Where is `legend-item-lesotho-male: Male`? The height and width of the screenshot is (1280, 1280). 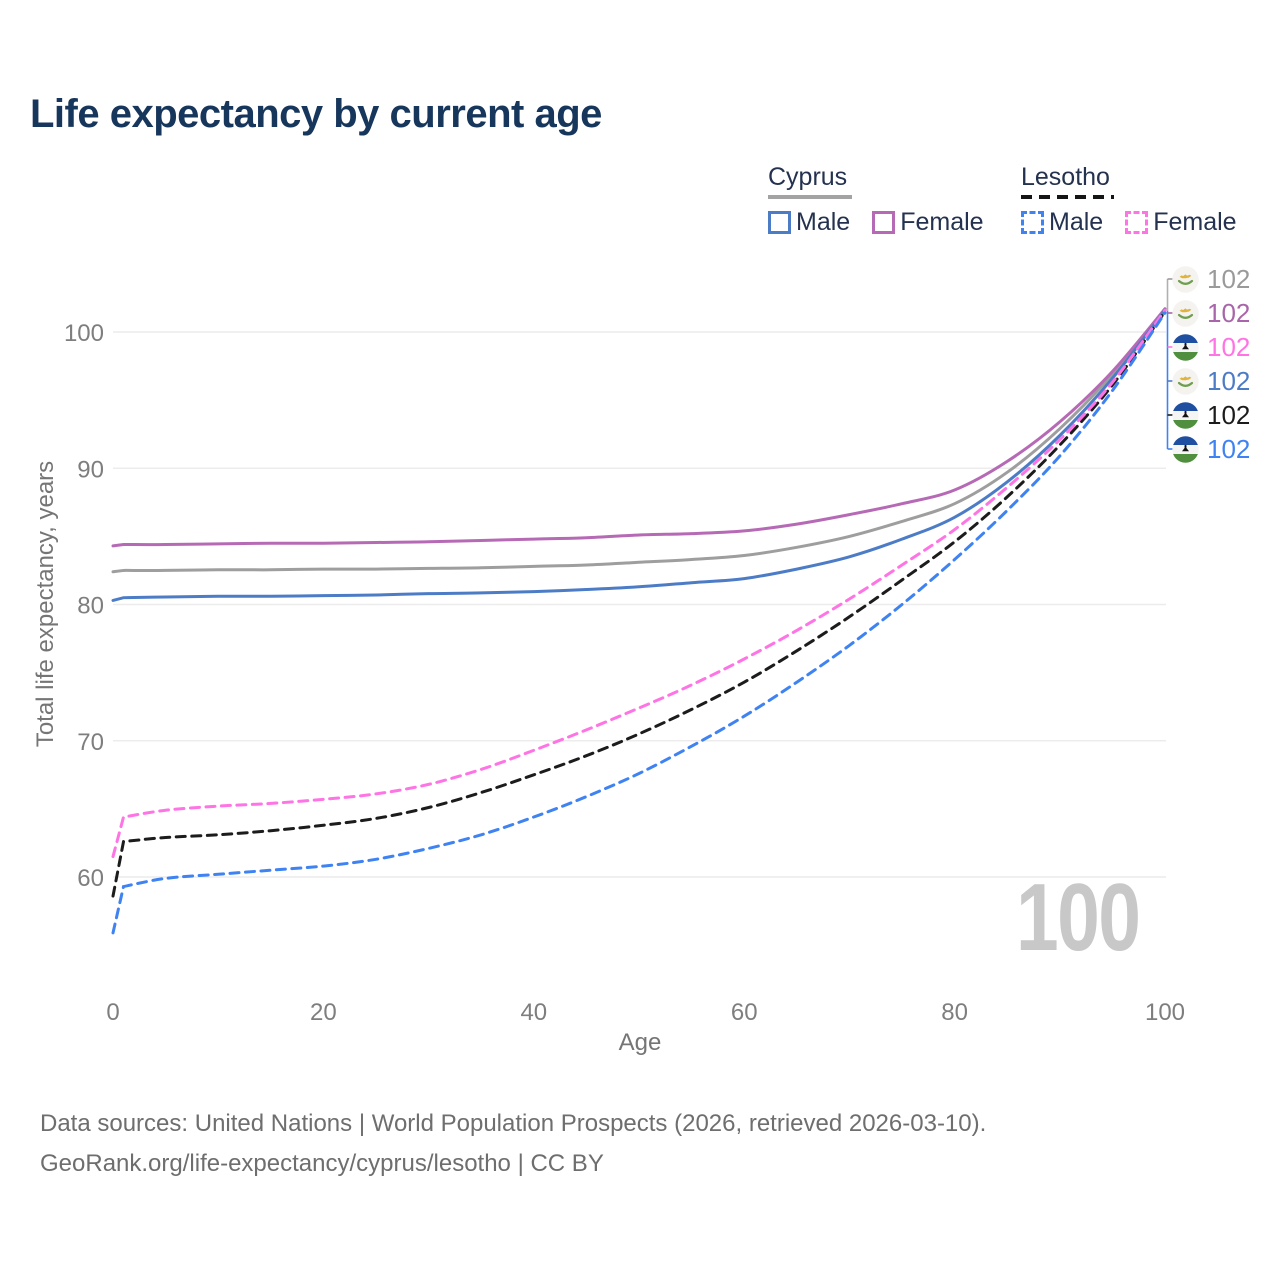 legend-item-lesotho-male: Male is located at coordinates (1062, 222).